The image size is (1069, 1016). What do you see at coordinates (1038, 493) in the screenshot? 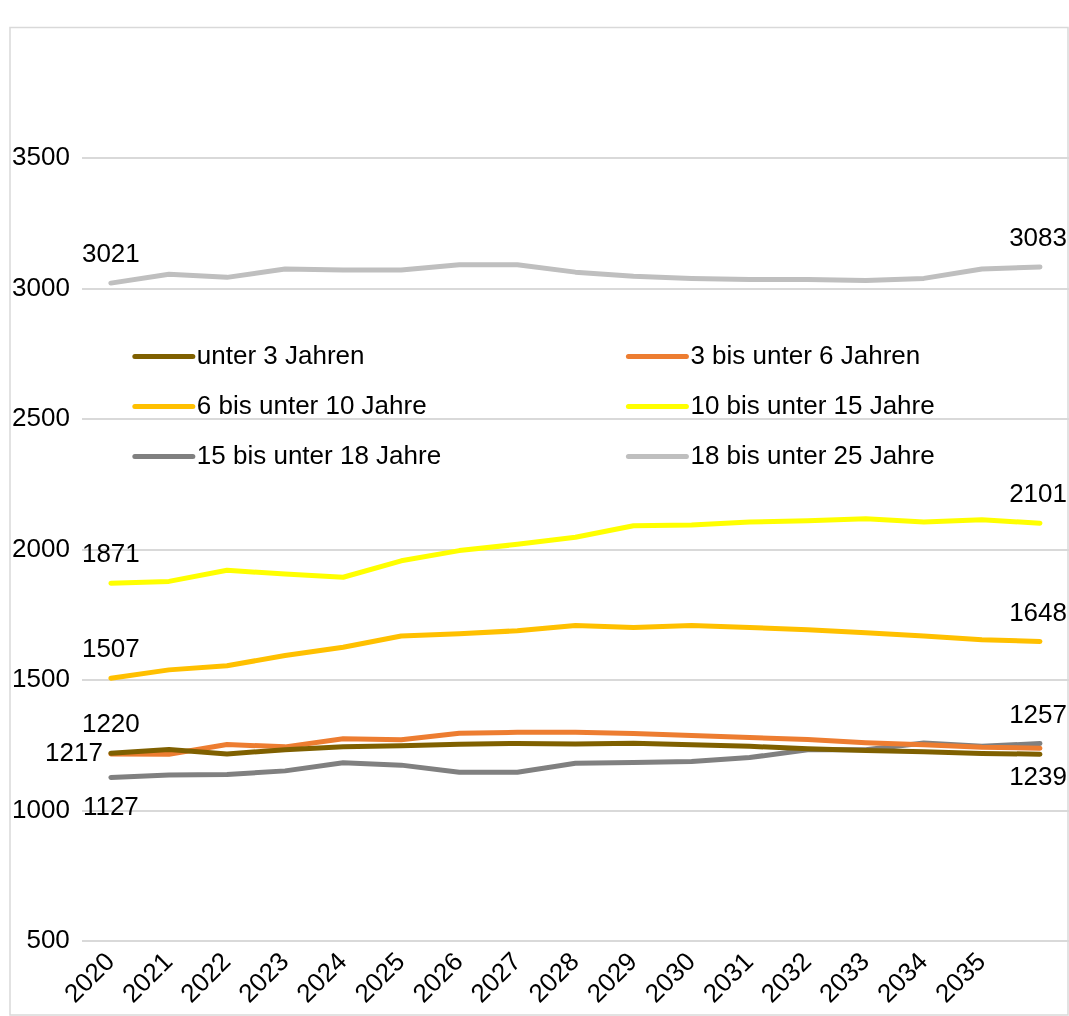
I see `data-label: 2101` at bounding box center [1038, 493].